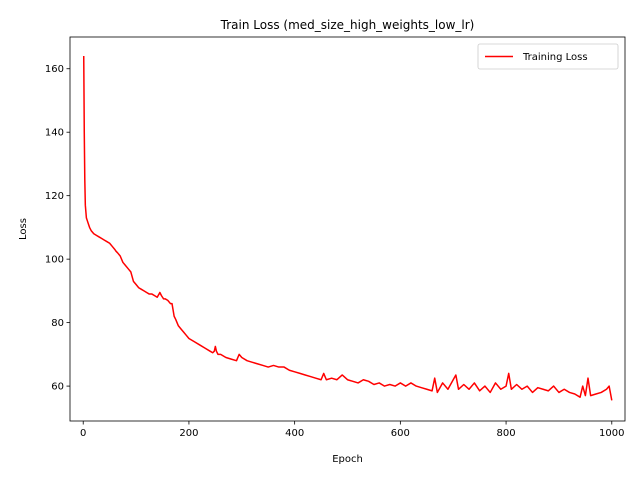  I want to click on legend-label: Training Loss, so click(555, 57).